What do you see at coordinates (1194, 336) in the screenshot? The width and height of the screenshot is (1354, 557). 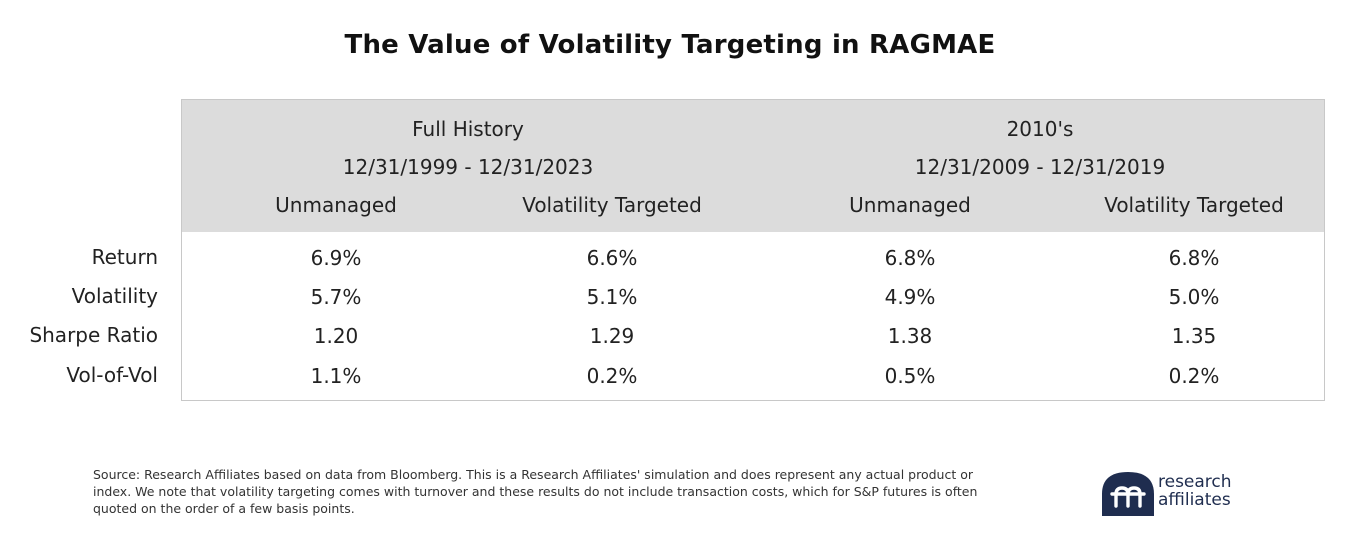 I see `table-cell: 1.35` at bounding box center [1194, 336].